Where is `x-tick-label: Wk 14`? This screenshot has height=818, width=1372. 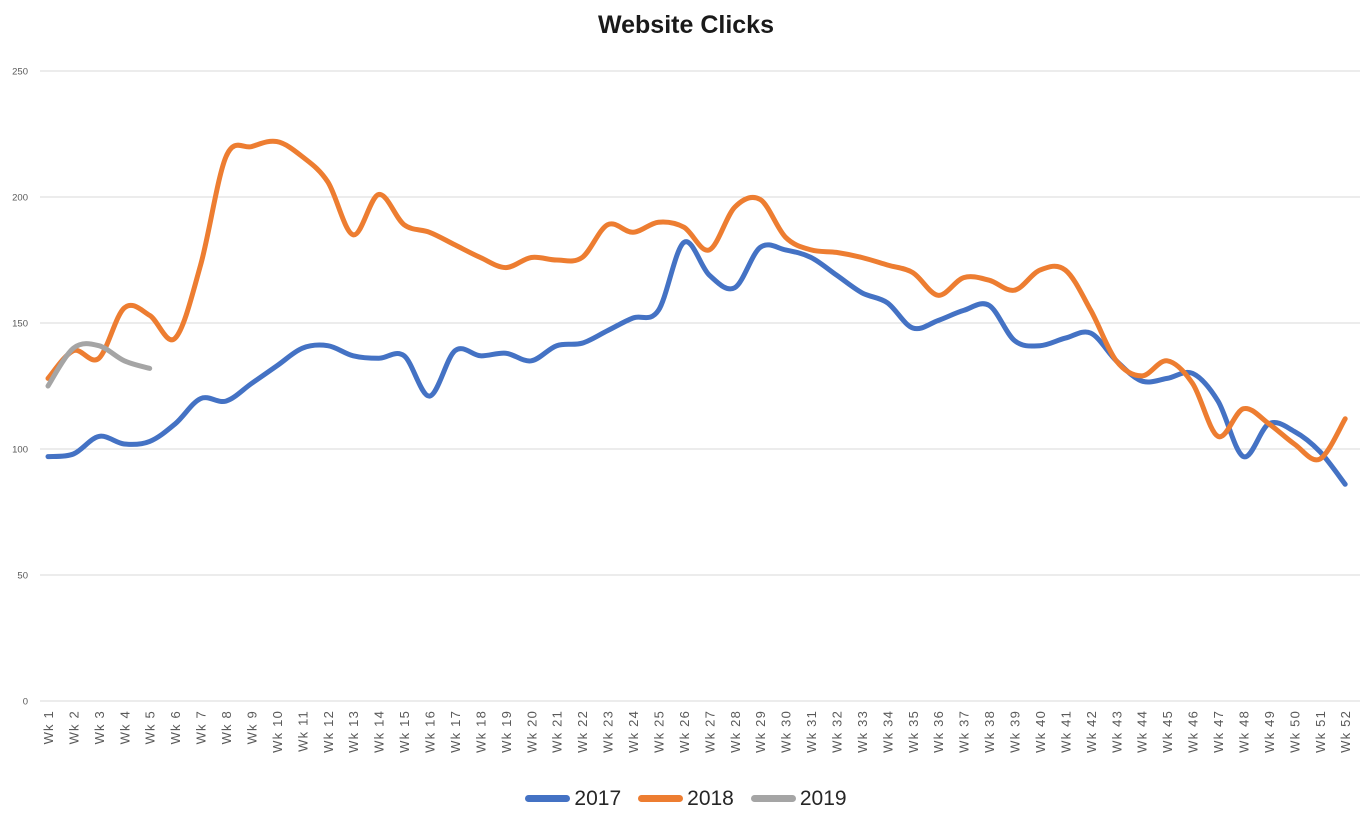 x-tick-label: Wk 14 is located at coordinates (379, 731).